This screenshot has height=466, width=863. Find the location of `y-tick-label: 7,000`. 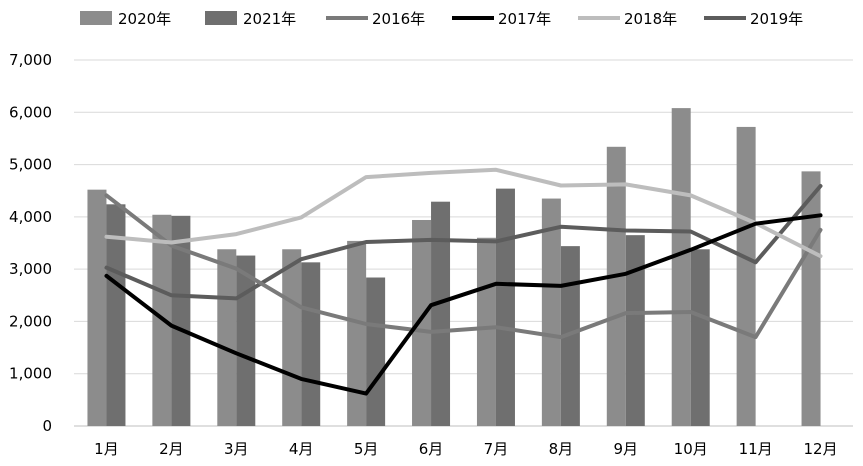

y-tick-label: 7,000 is located at coordinates (30, 60).